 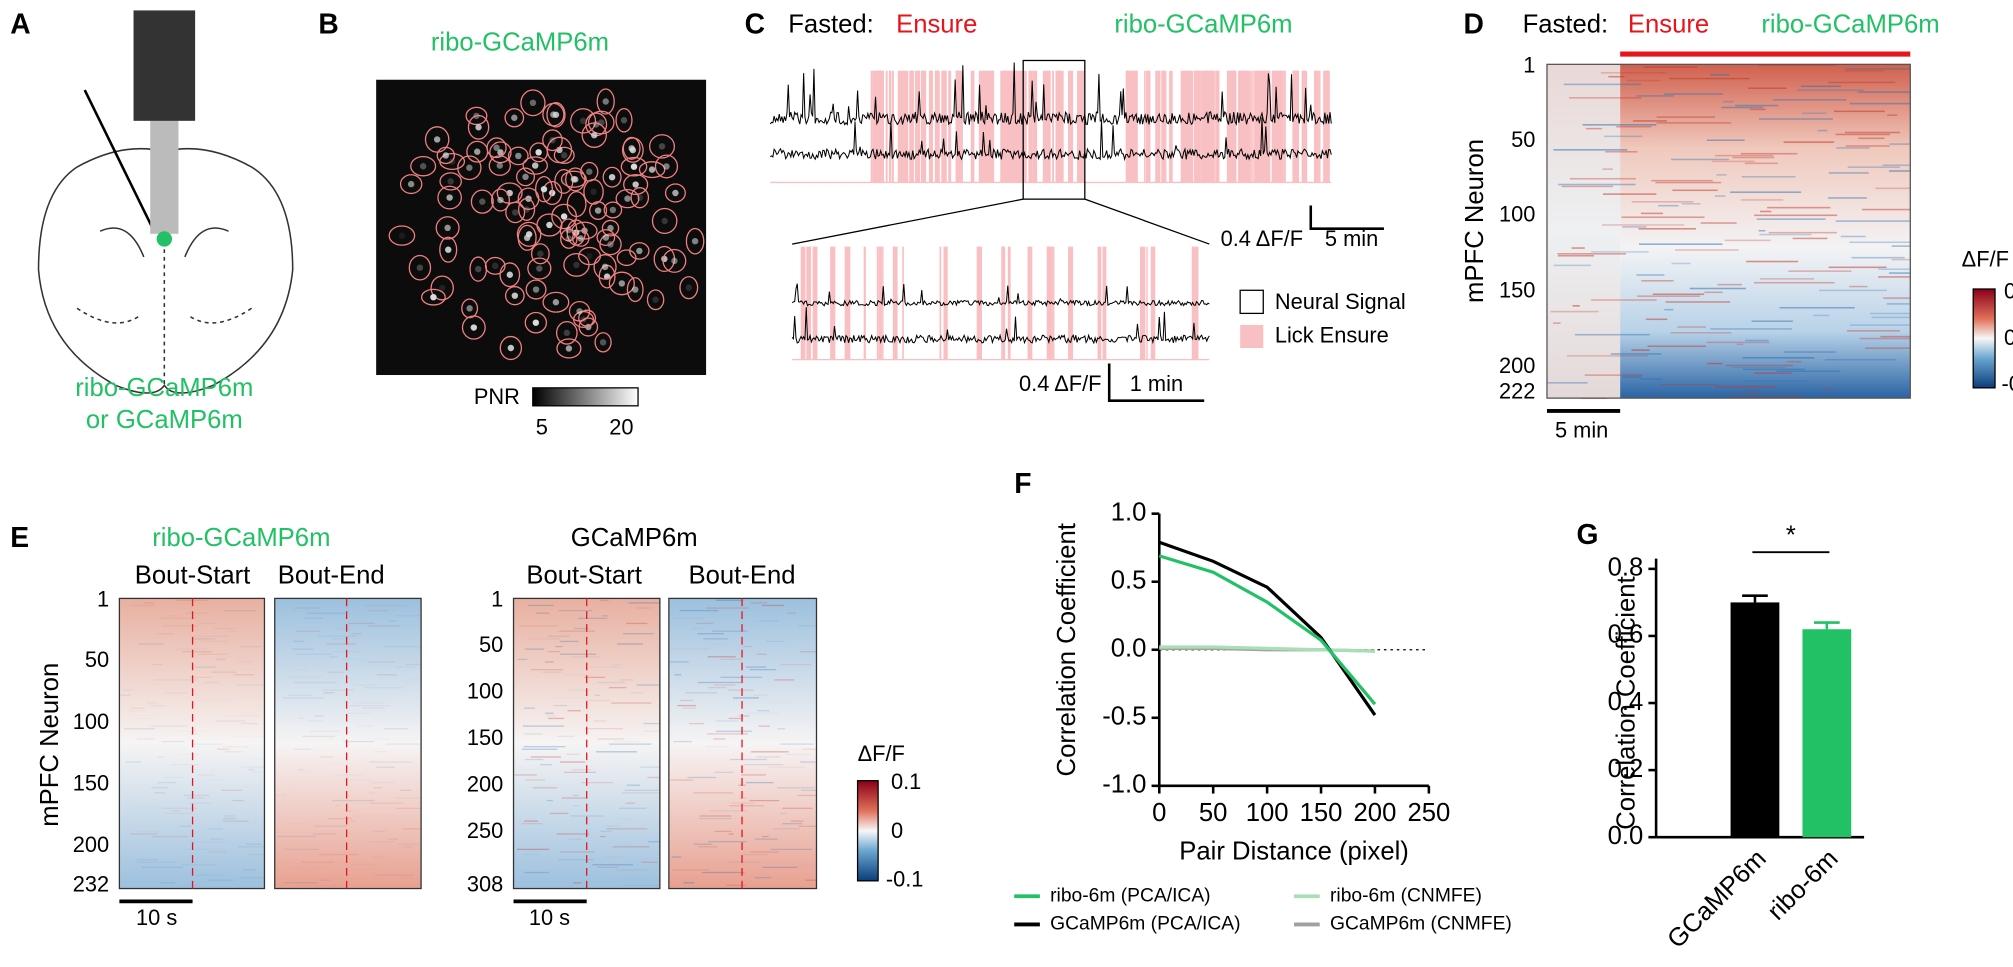 I want to click on legend-swatch, so click(x=1252, y=336).